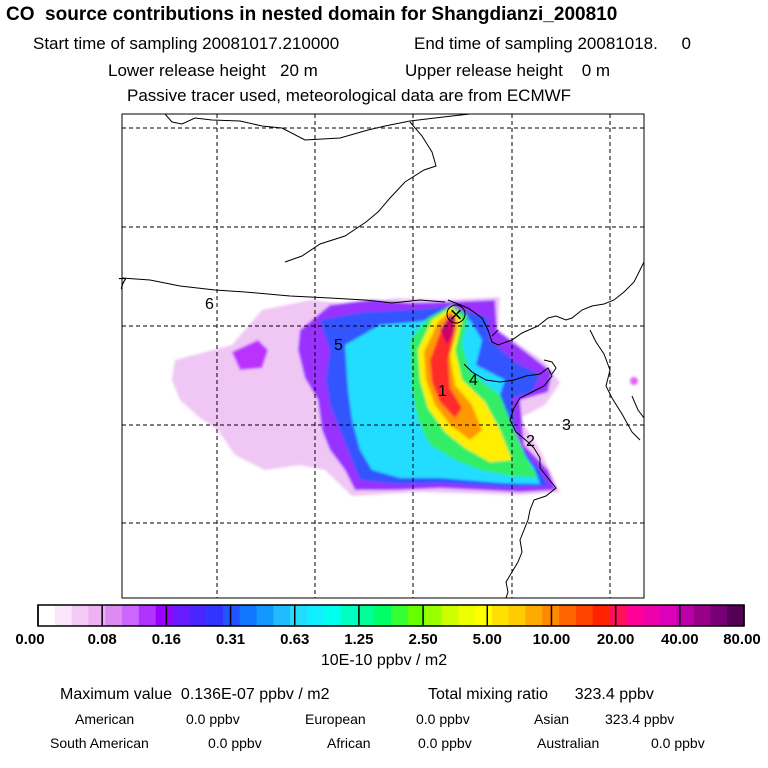 The image size is (768, 768). I want to click on region-value-european: 0.0 ppbv, so click(443, 719).